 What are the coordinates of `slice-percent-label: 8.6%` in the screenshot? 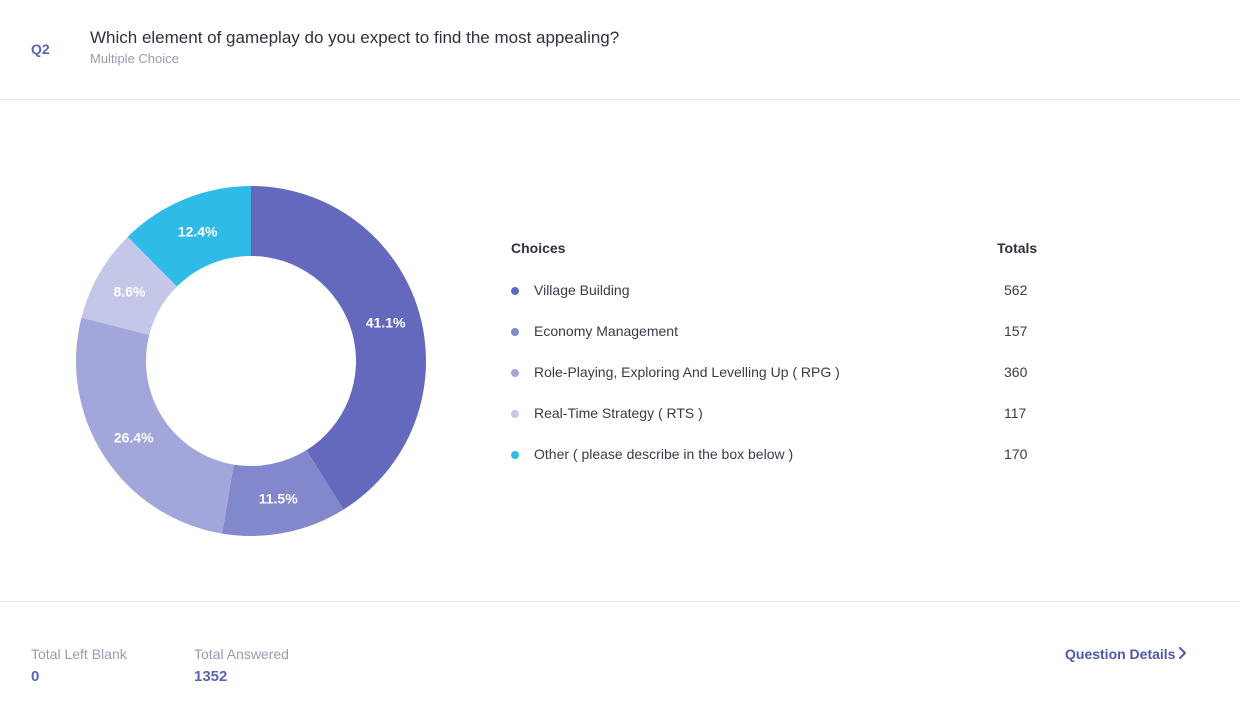 It's located at (130, 291).